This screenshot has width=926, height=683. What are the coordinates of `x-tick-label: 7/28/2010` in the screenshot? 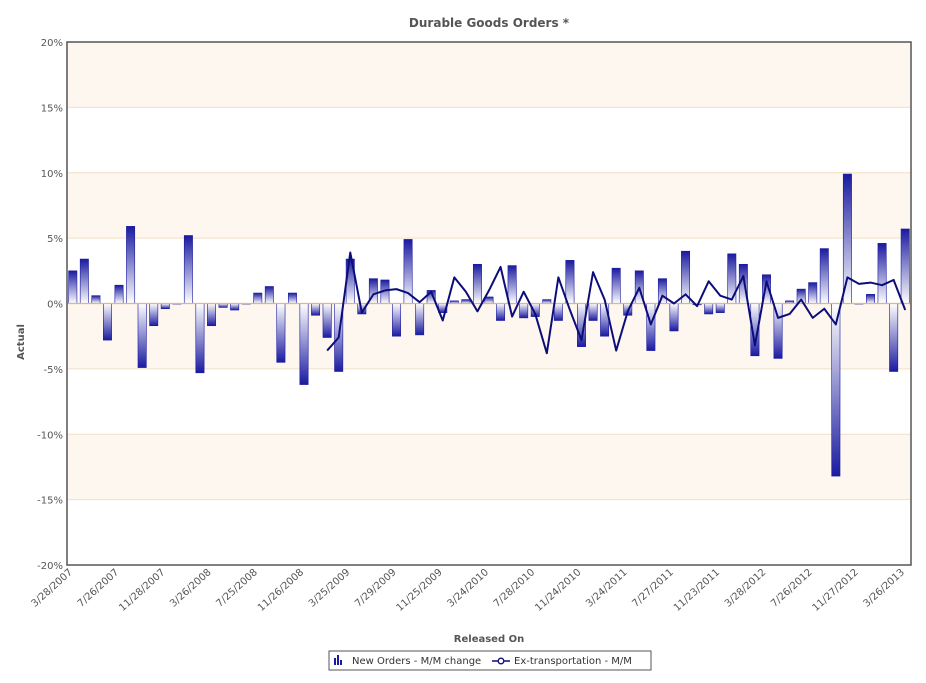 It's located at (514, 588).